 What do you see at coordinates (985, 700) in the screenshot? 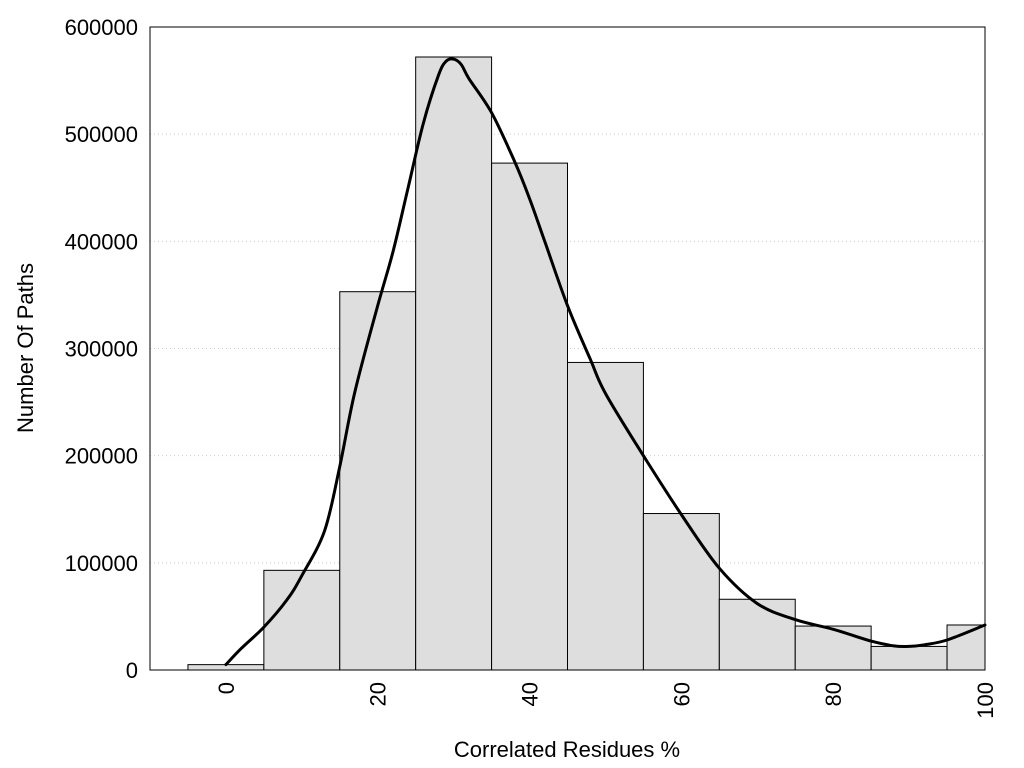
I see `x-tick-label-100: 100` at bounding box center [985, 700].